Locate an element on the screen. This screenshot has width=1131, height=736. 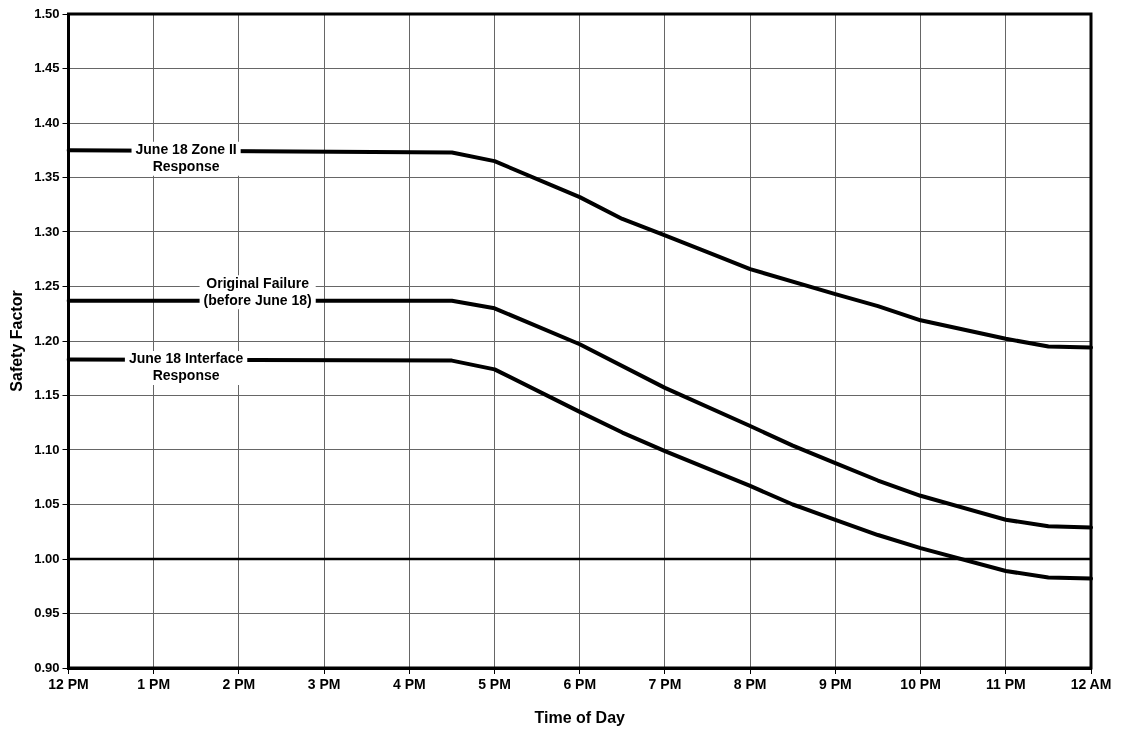
y-tick-label: 1.20 is located at coordinates (47, 340).